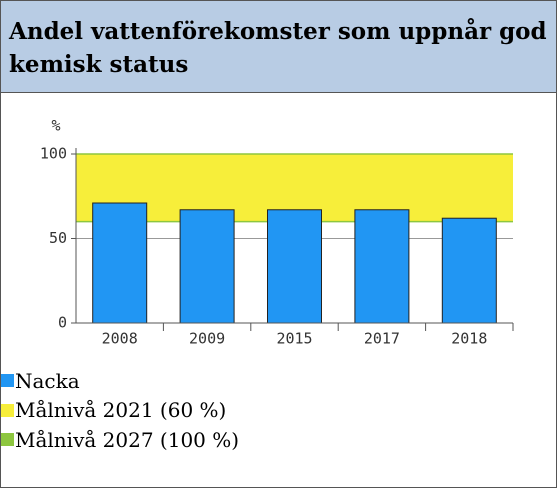 Image resolution: width=557 pixels, height=488 pixels. I want to click on legend-item: Målnivå 2027 (100 %), so click(120, 440).